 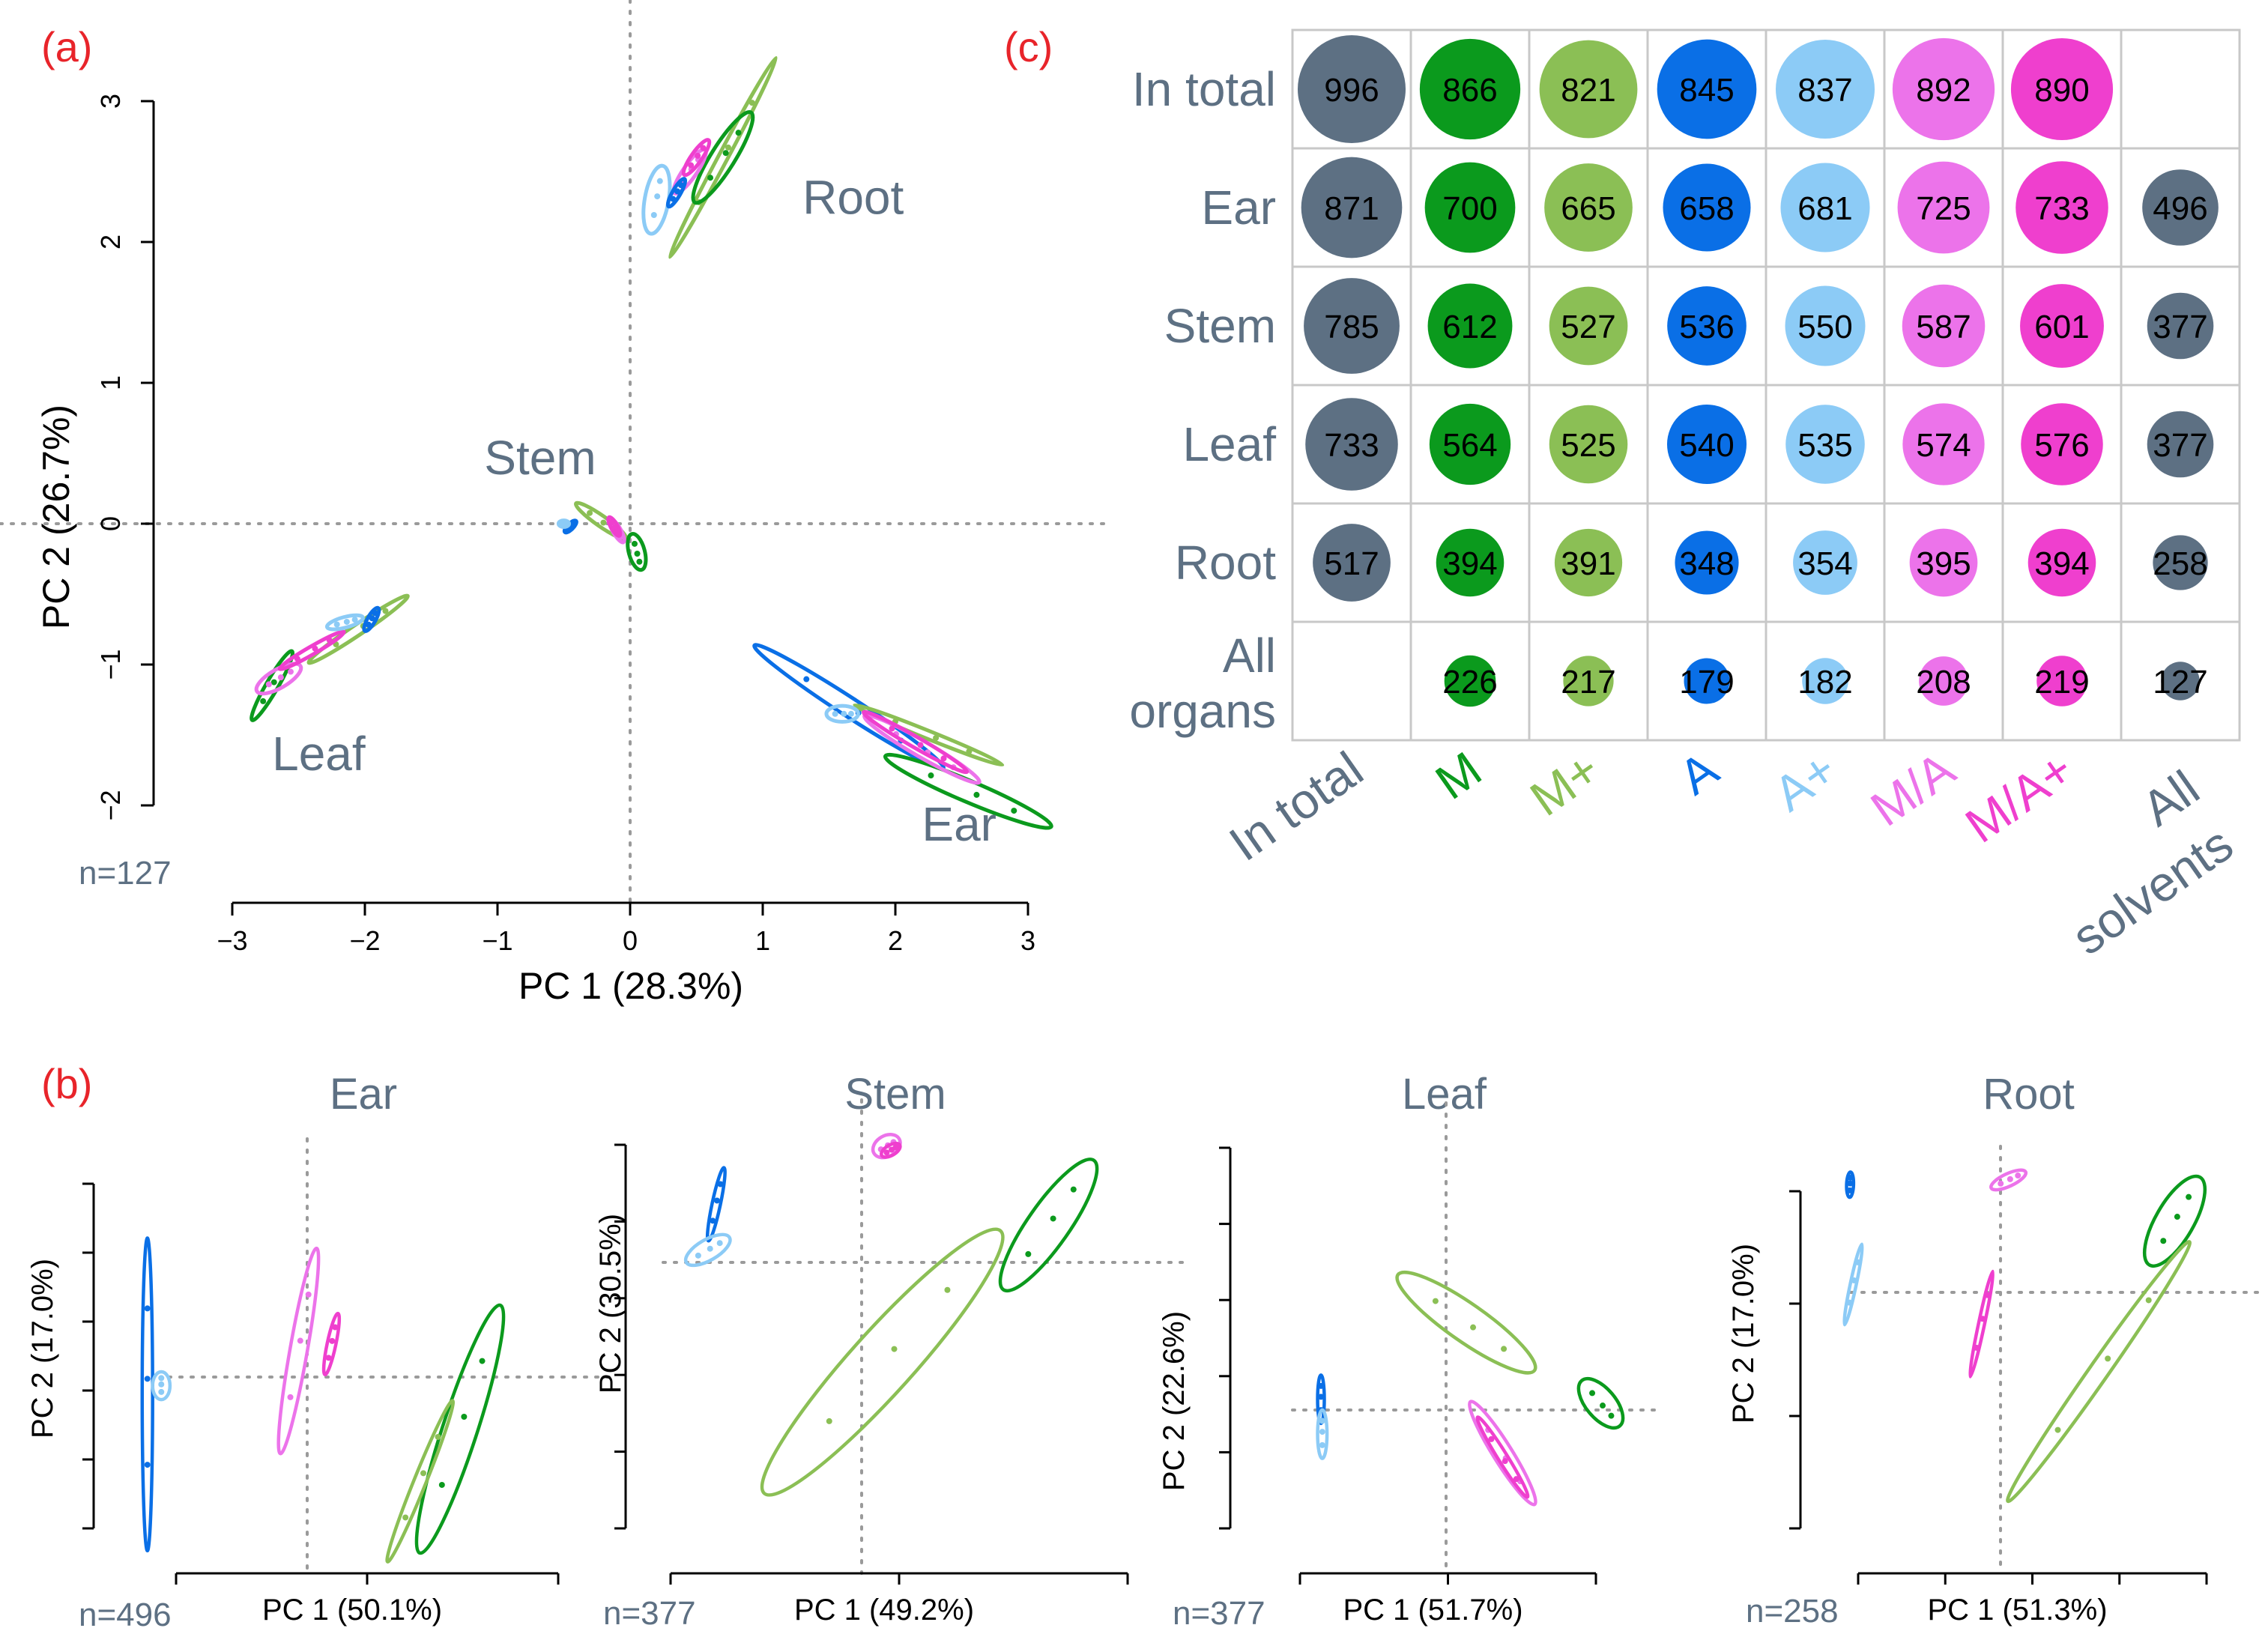 I want to click on x-axis-label: PC 1 (50.1%), so click(x=352, y=1610).